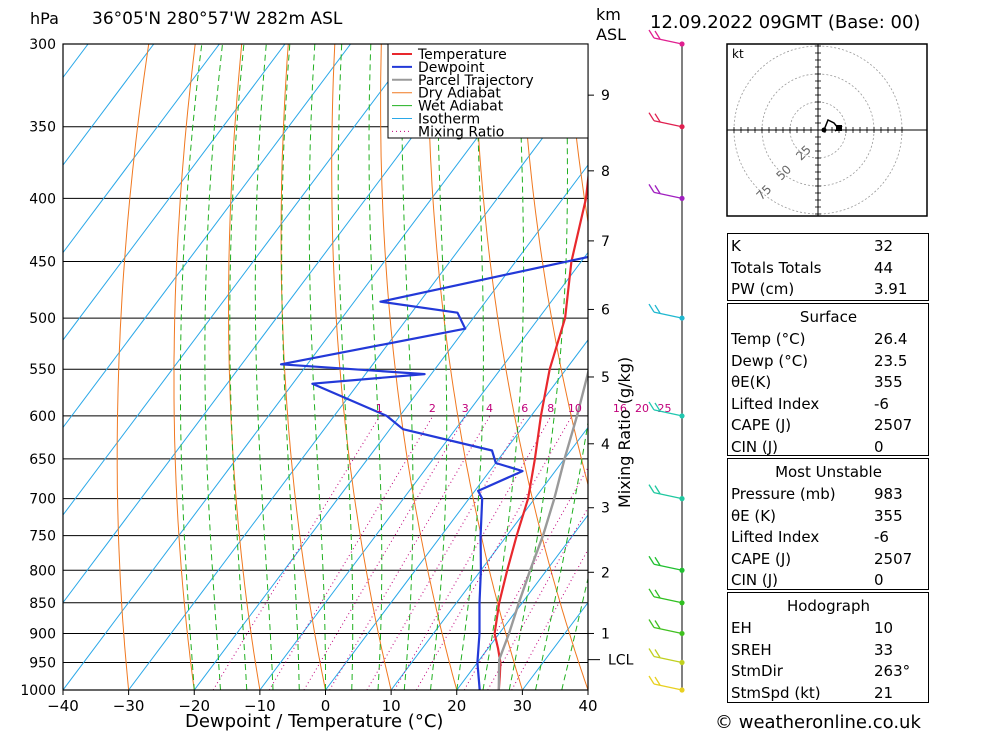  I want to click on indices-table: K 32 Totals Totals 44 PW (cm) 3.91, so click(828, 268).